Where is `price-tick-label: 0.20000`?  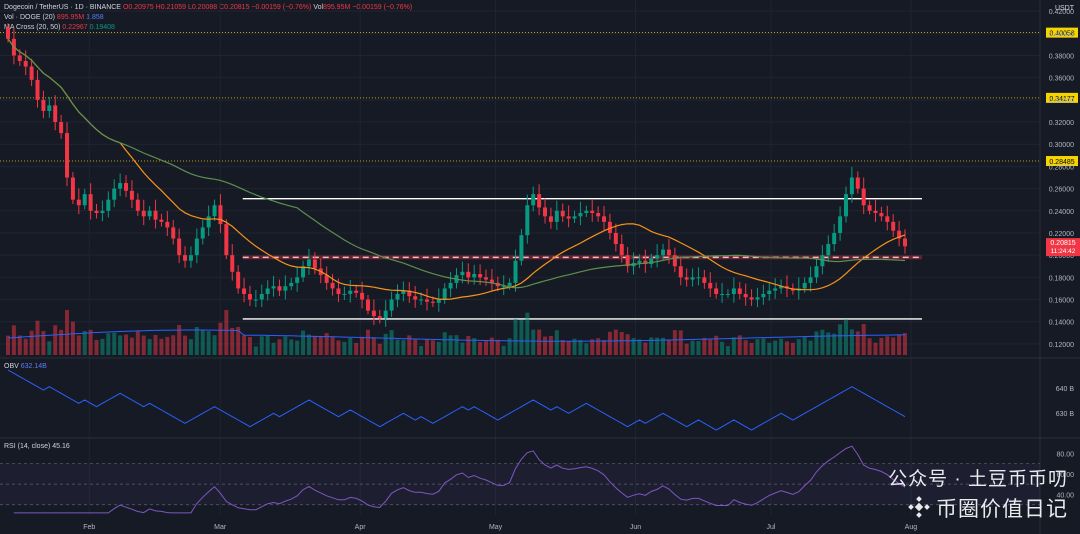 price-tick-label: 0.20000 is located at coordinates (1061, 256).